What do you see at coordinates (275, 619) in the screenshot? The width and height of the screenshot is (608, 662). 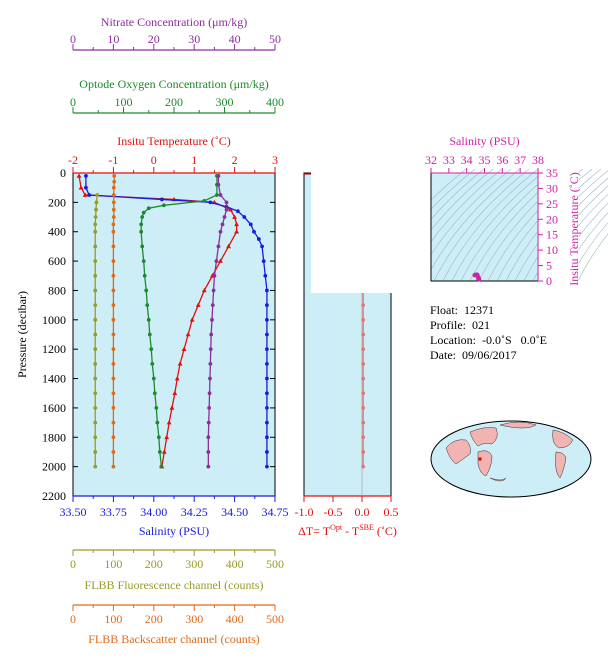 I see `backscatter-tick-label: 500` at bounding box center [275, 619].